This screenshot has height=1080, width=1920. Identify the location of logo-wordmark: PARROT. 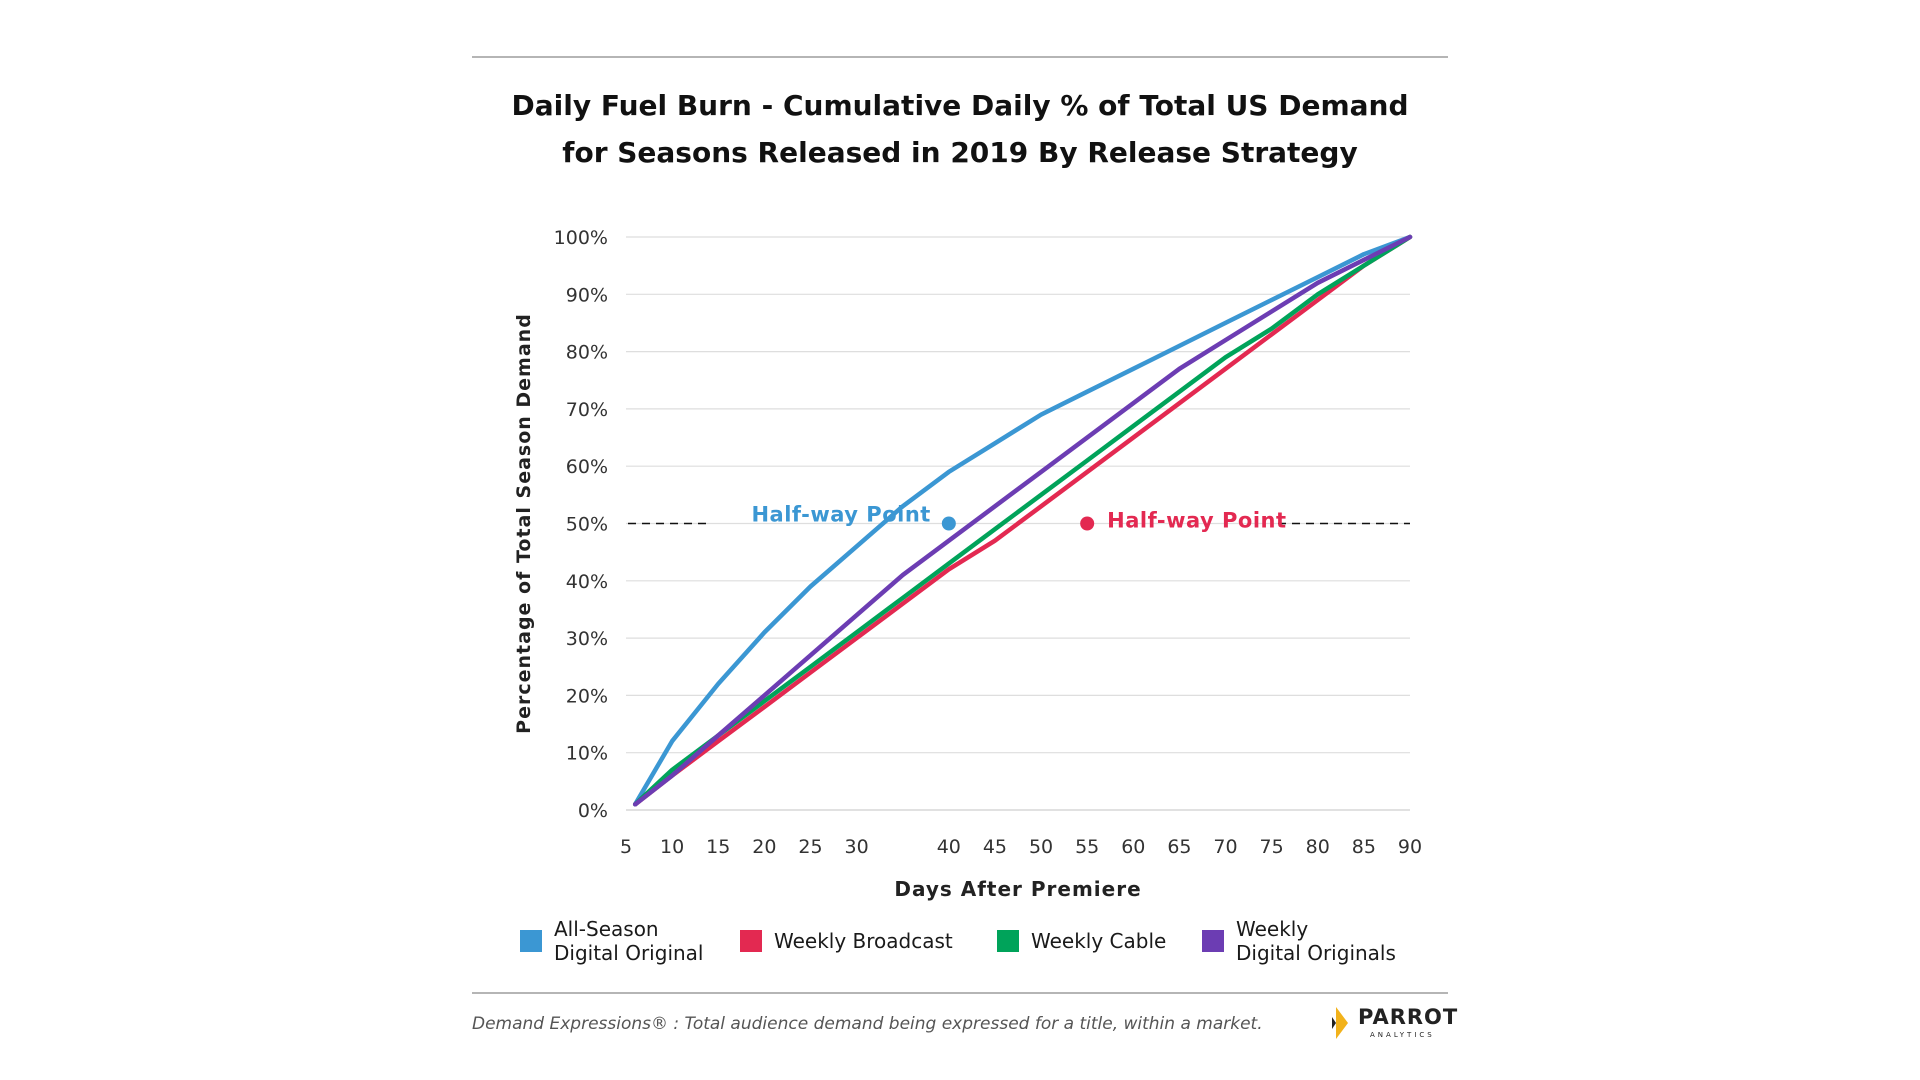
(1408, 1017).